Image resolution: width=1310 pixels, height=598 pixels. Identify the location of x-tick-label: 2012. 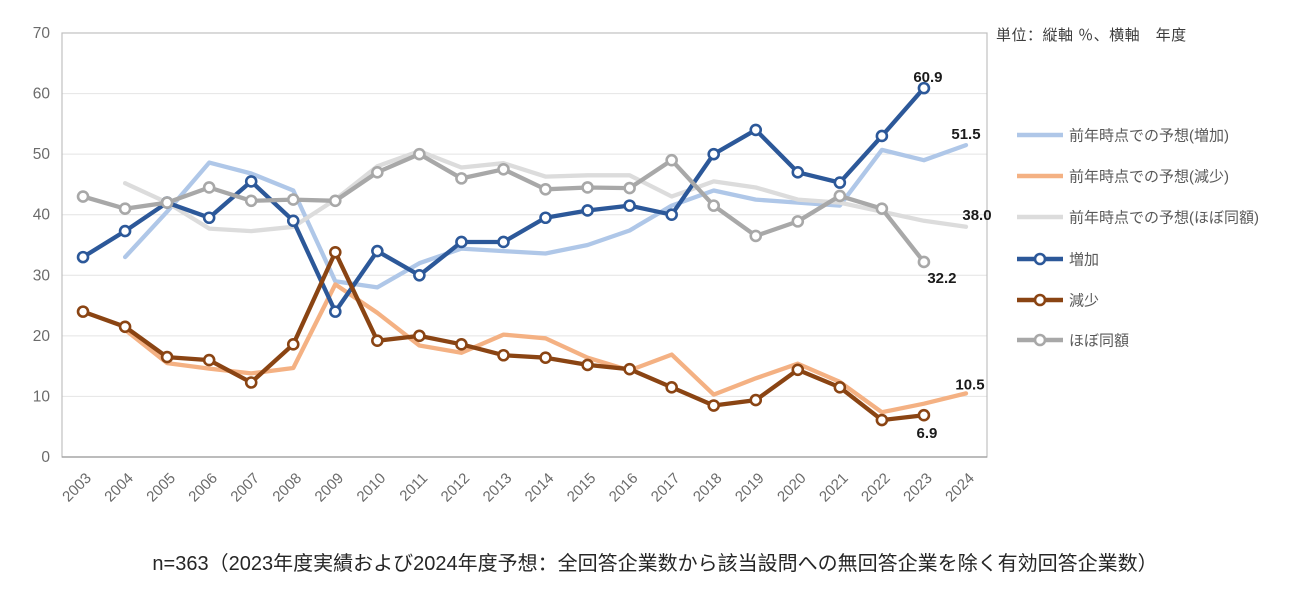
(456, 488).